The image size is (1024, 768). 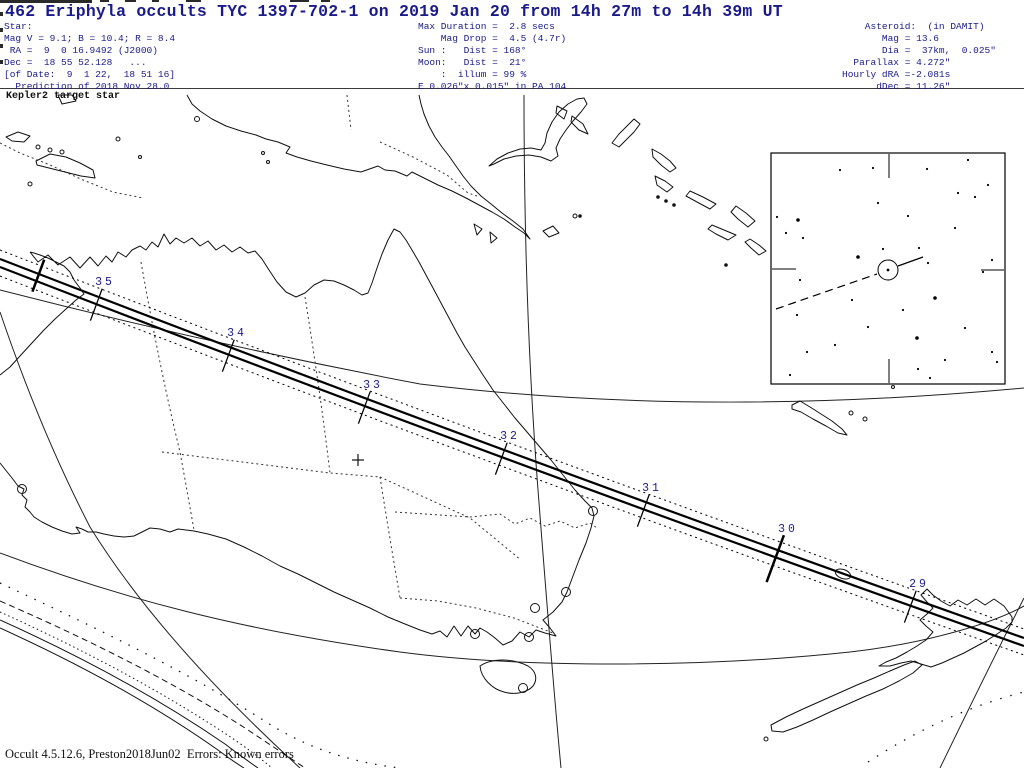 What do you see at coordinates (843, 410) in the screenshot?
I see `new-caledonia` at bounding box center [843, 410].